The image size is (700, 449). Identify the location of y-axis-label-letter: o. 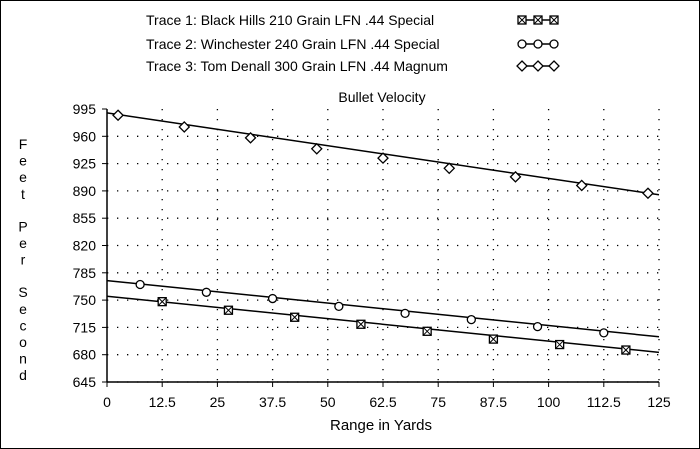
(23, 342).